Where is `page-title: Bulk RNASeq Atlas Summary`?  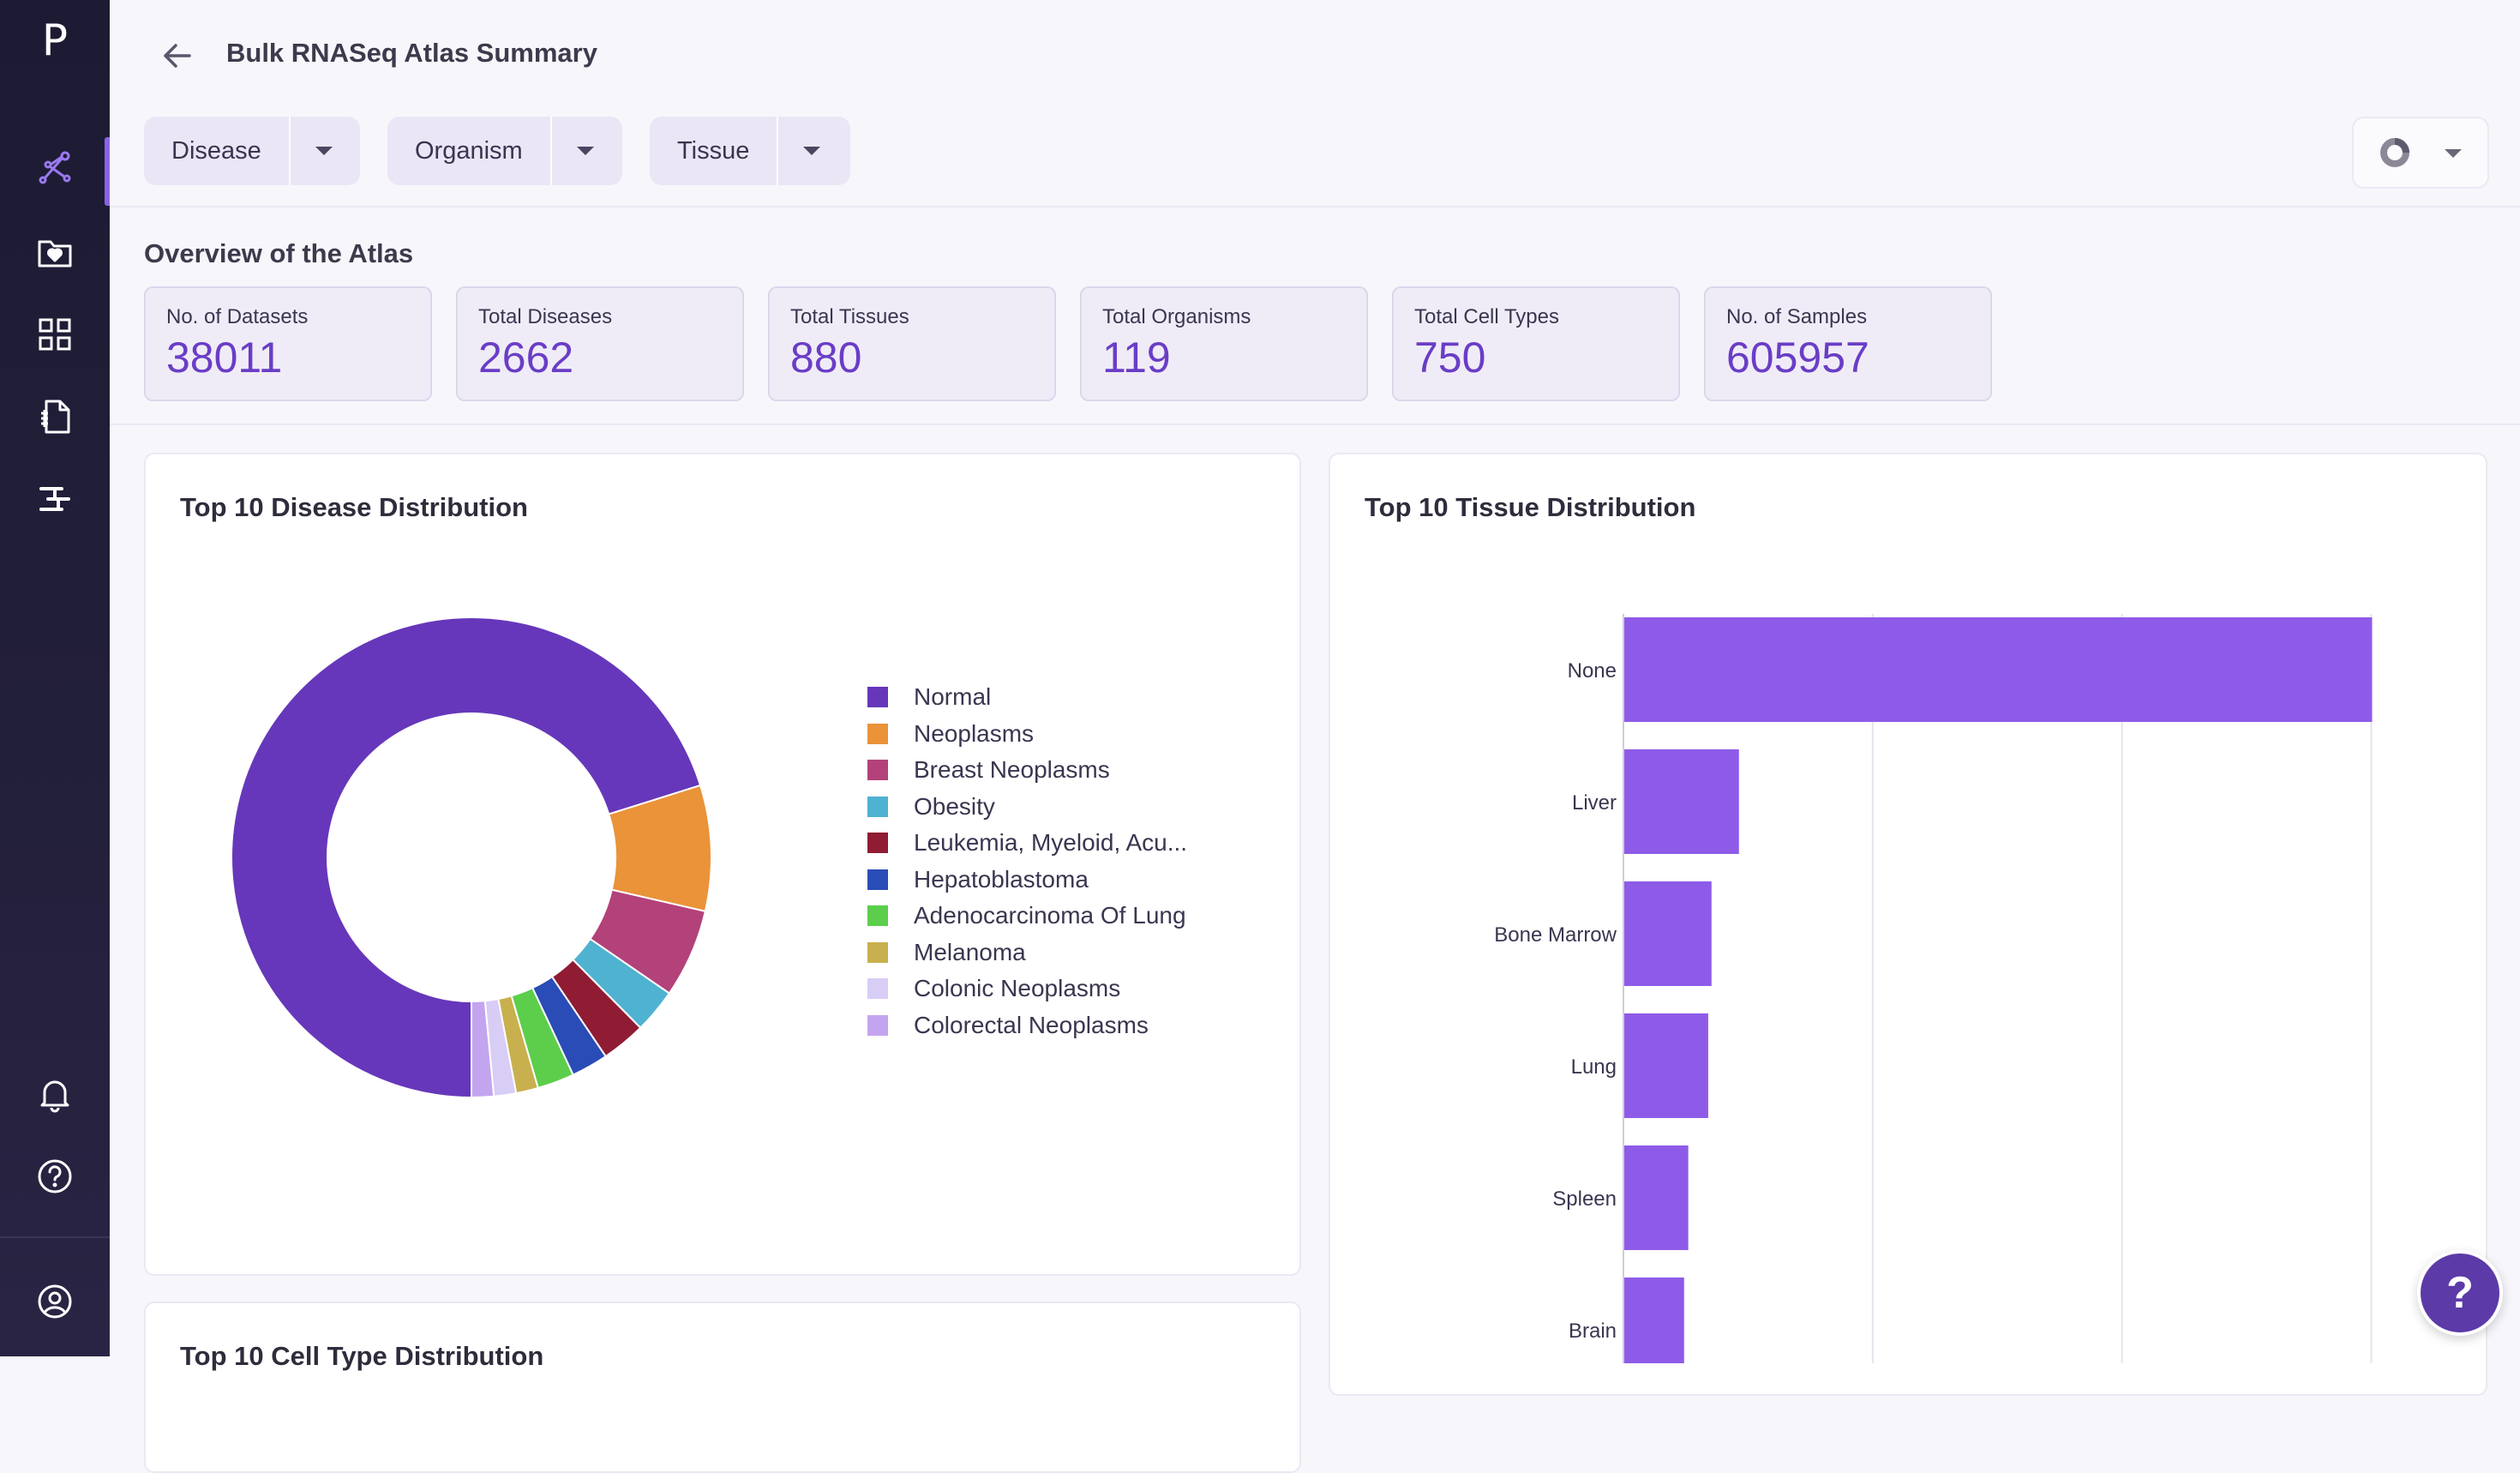 page-title: Bulk RNASeq Atlas Summary is located at coordinates (411, 53).